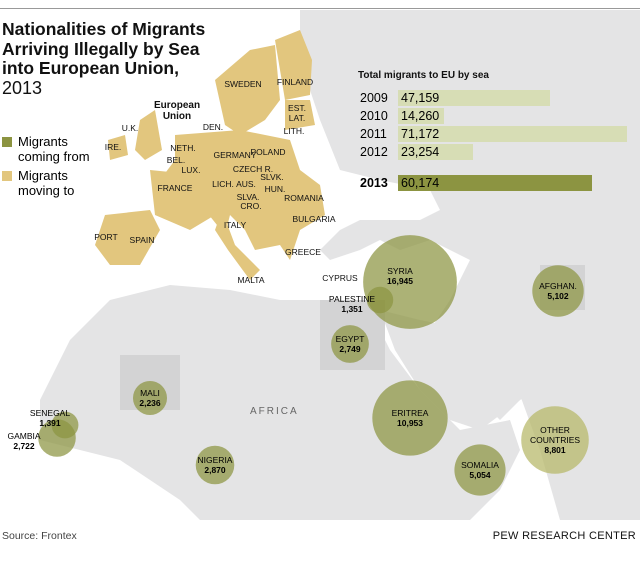 The image size is (640, 568). I want to click on destination-label: IRE., so click(113, 147).